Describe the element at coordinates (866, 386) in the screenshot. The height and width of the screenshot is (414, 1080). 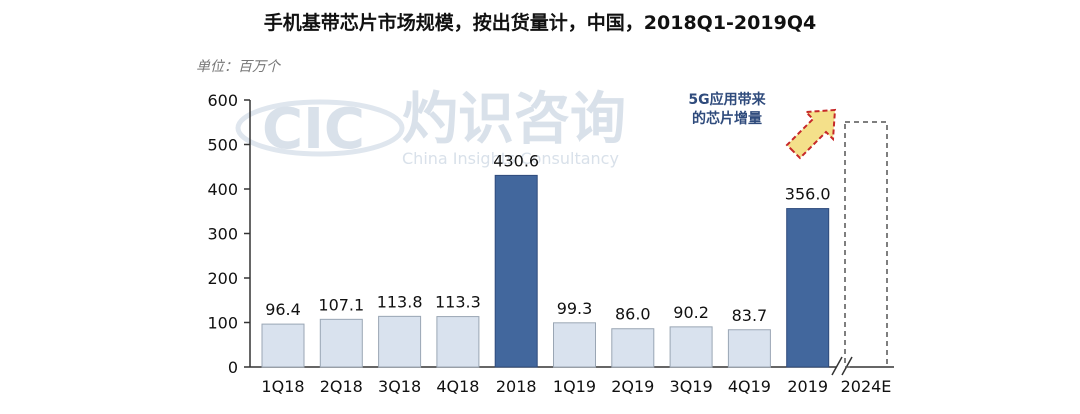
I see `x-tick-label: 2024E` at that location.